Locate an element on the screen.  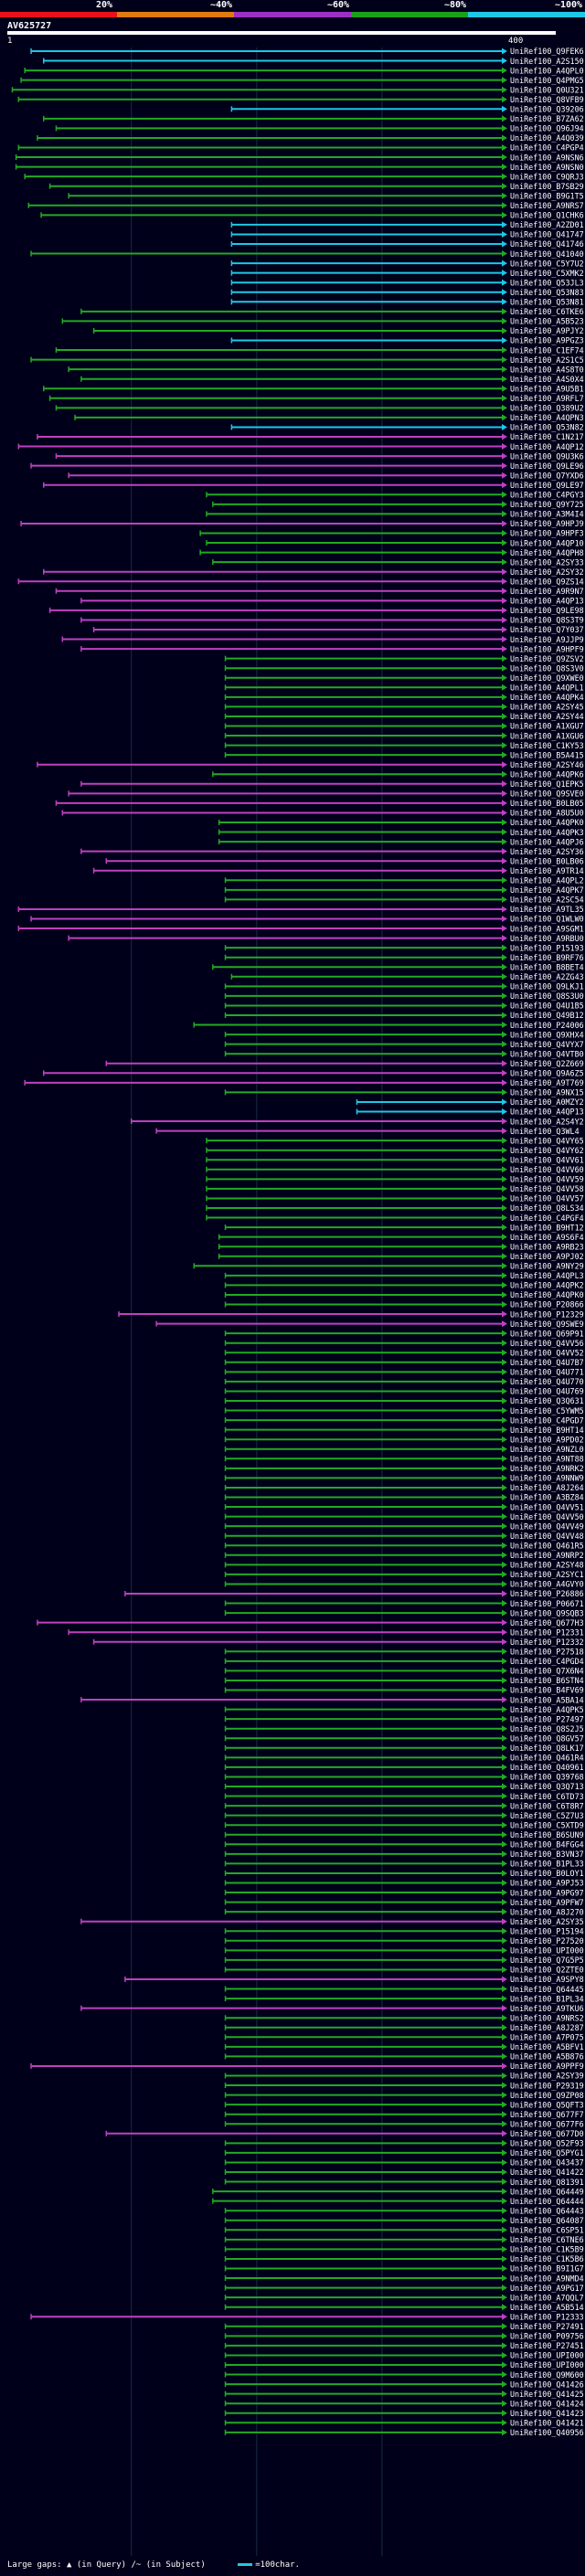
query-start-tick: 1 is located at coordinates (10, 41).